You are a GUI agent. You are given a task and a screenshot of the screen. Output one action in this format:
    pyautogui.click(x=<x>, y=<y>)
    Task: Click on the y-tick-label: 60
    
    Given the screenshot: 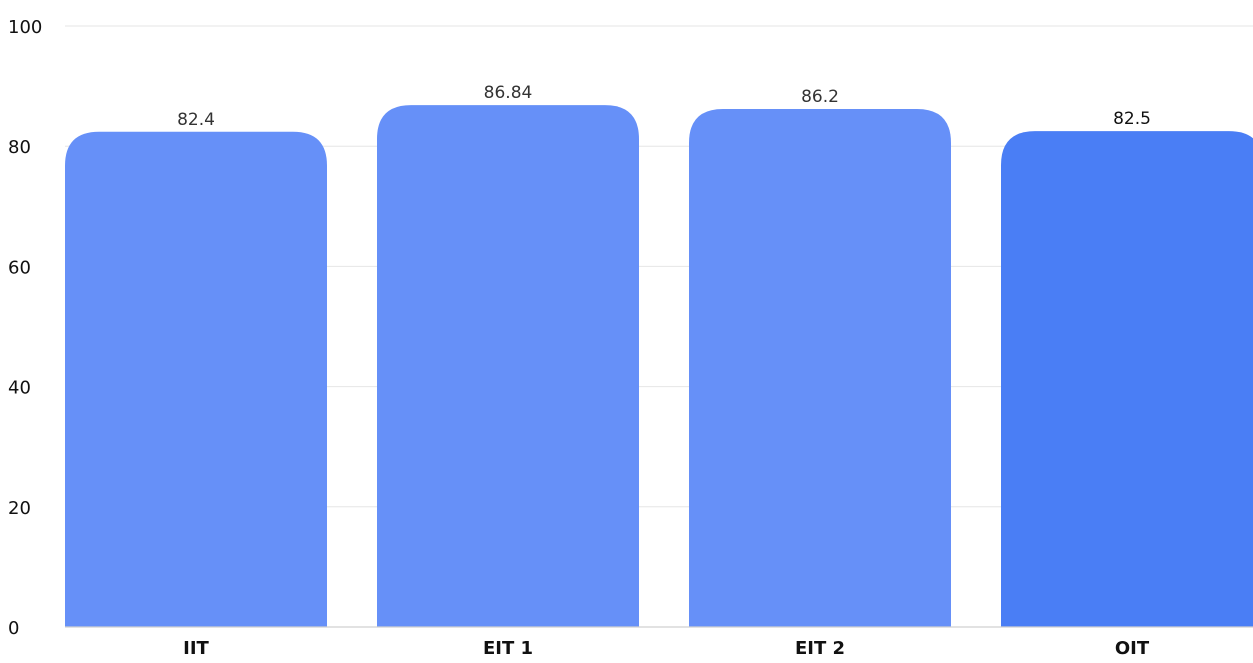 What is the action you would take?
    pyautogui.click(x=19, y=267)
    